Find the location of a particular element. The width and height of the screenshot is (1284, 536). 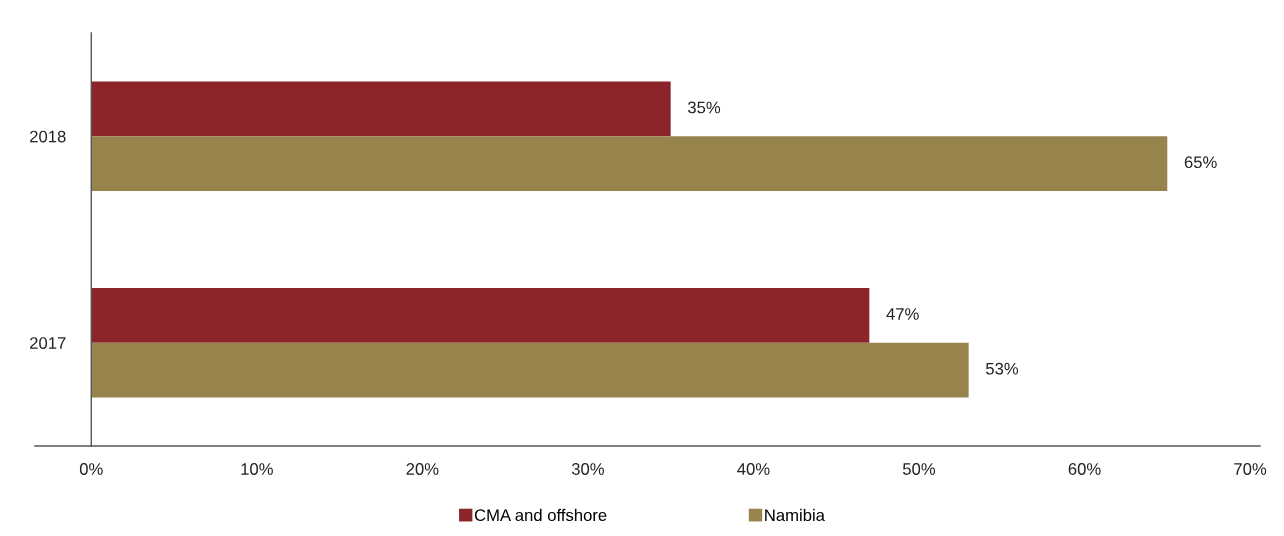

legend-label: Namibia is located at coordinates (795, 515).